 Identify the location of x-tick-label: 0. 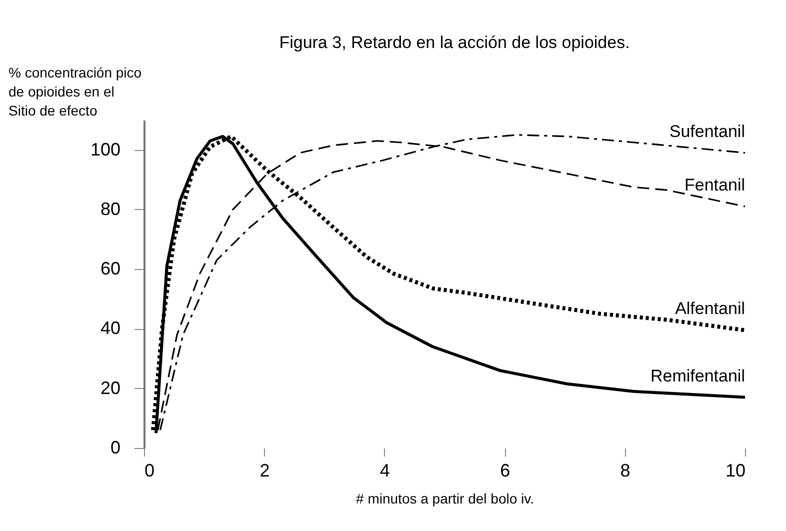
(149, 470).